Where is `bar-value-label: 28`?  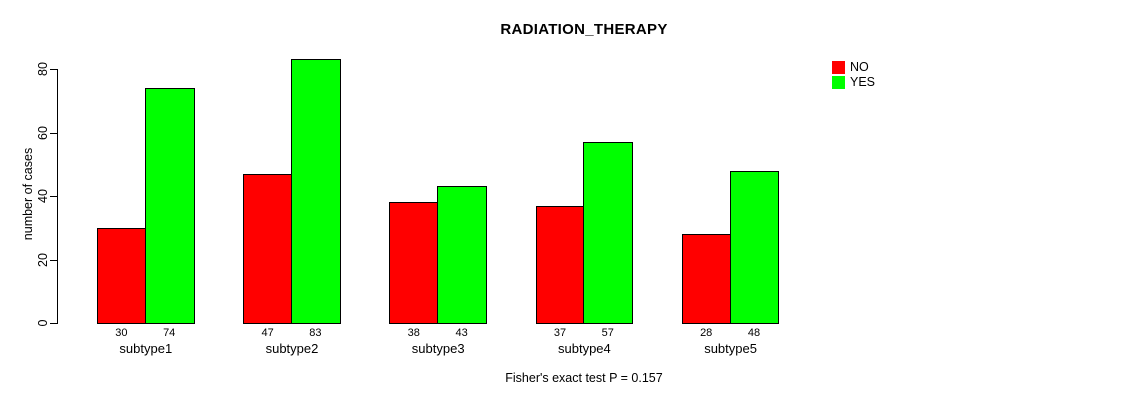 bar-value-label: 28 is located at coordinates (706, 333).